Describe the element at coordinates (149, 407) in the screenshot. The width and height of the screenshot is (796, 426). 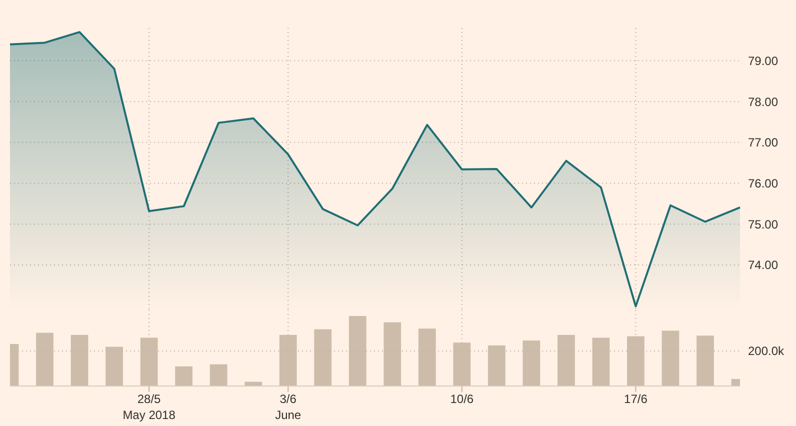
I see `x-tick-label: 28/5 May 2018` at that location.